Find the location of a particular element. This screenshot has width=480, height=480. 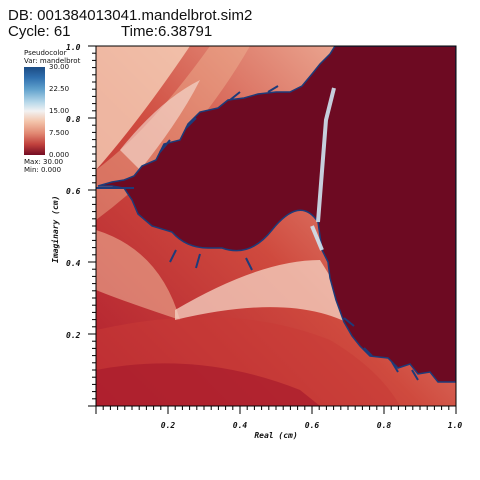

legend-tick-label: 15.00 is located at coordinates (59, 111).